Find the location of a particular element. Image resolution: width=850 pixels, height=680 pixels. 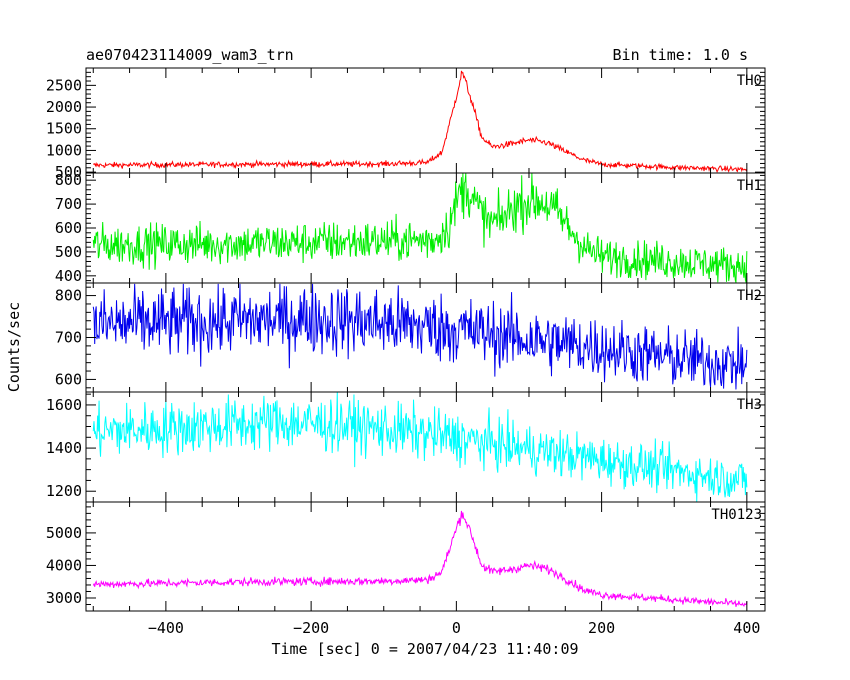

panel-th1: 400 500 600 700 800 TH1 is located at coordinates (410, 228).